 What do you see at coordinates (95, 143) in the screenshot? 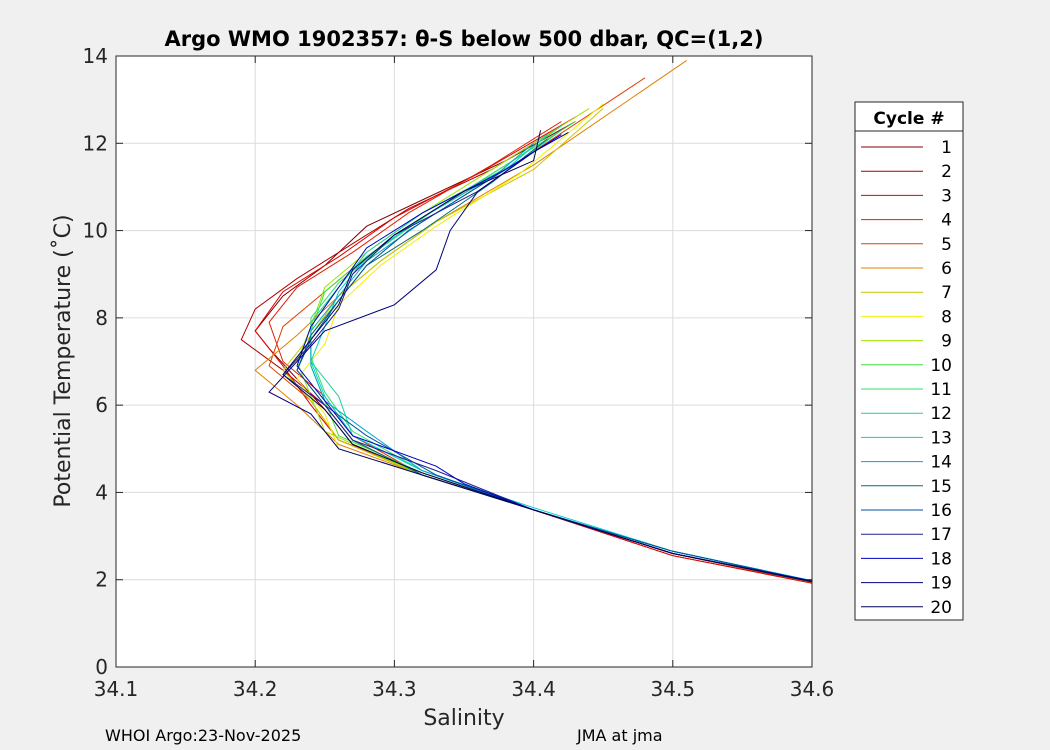
I see `y-tick-label: 12` at bounding box center [95, 143].